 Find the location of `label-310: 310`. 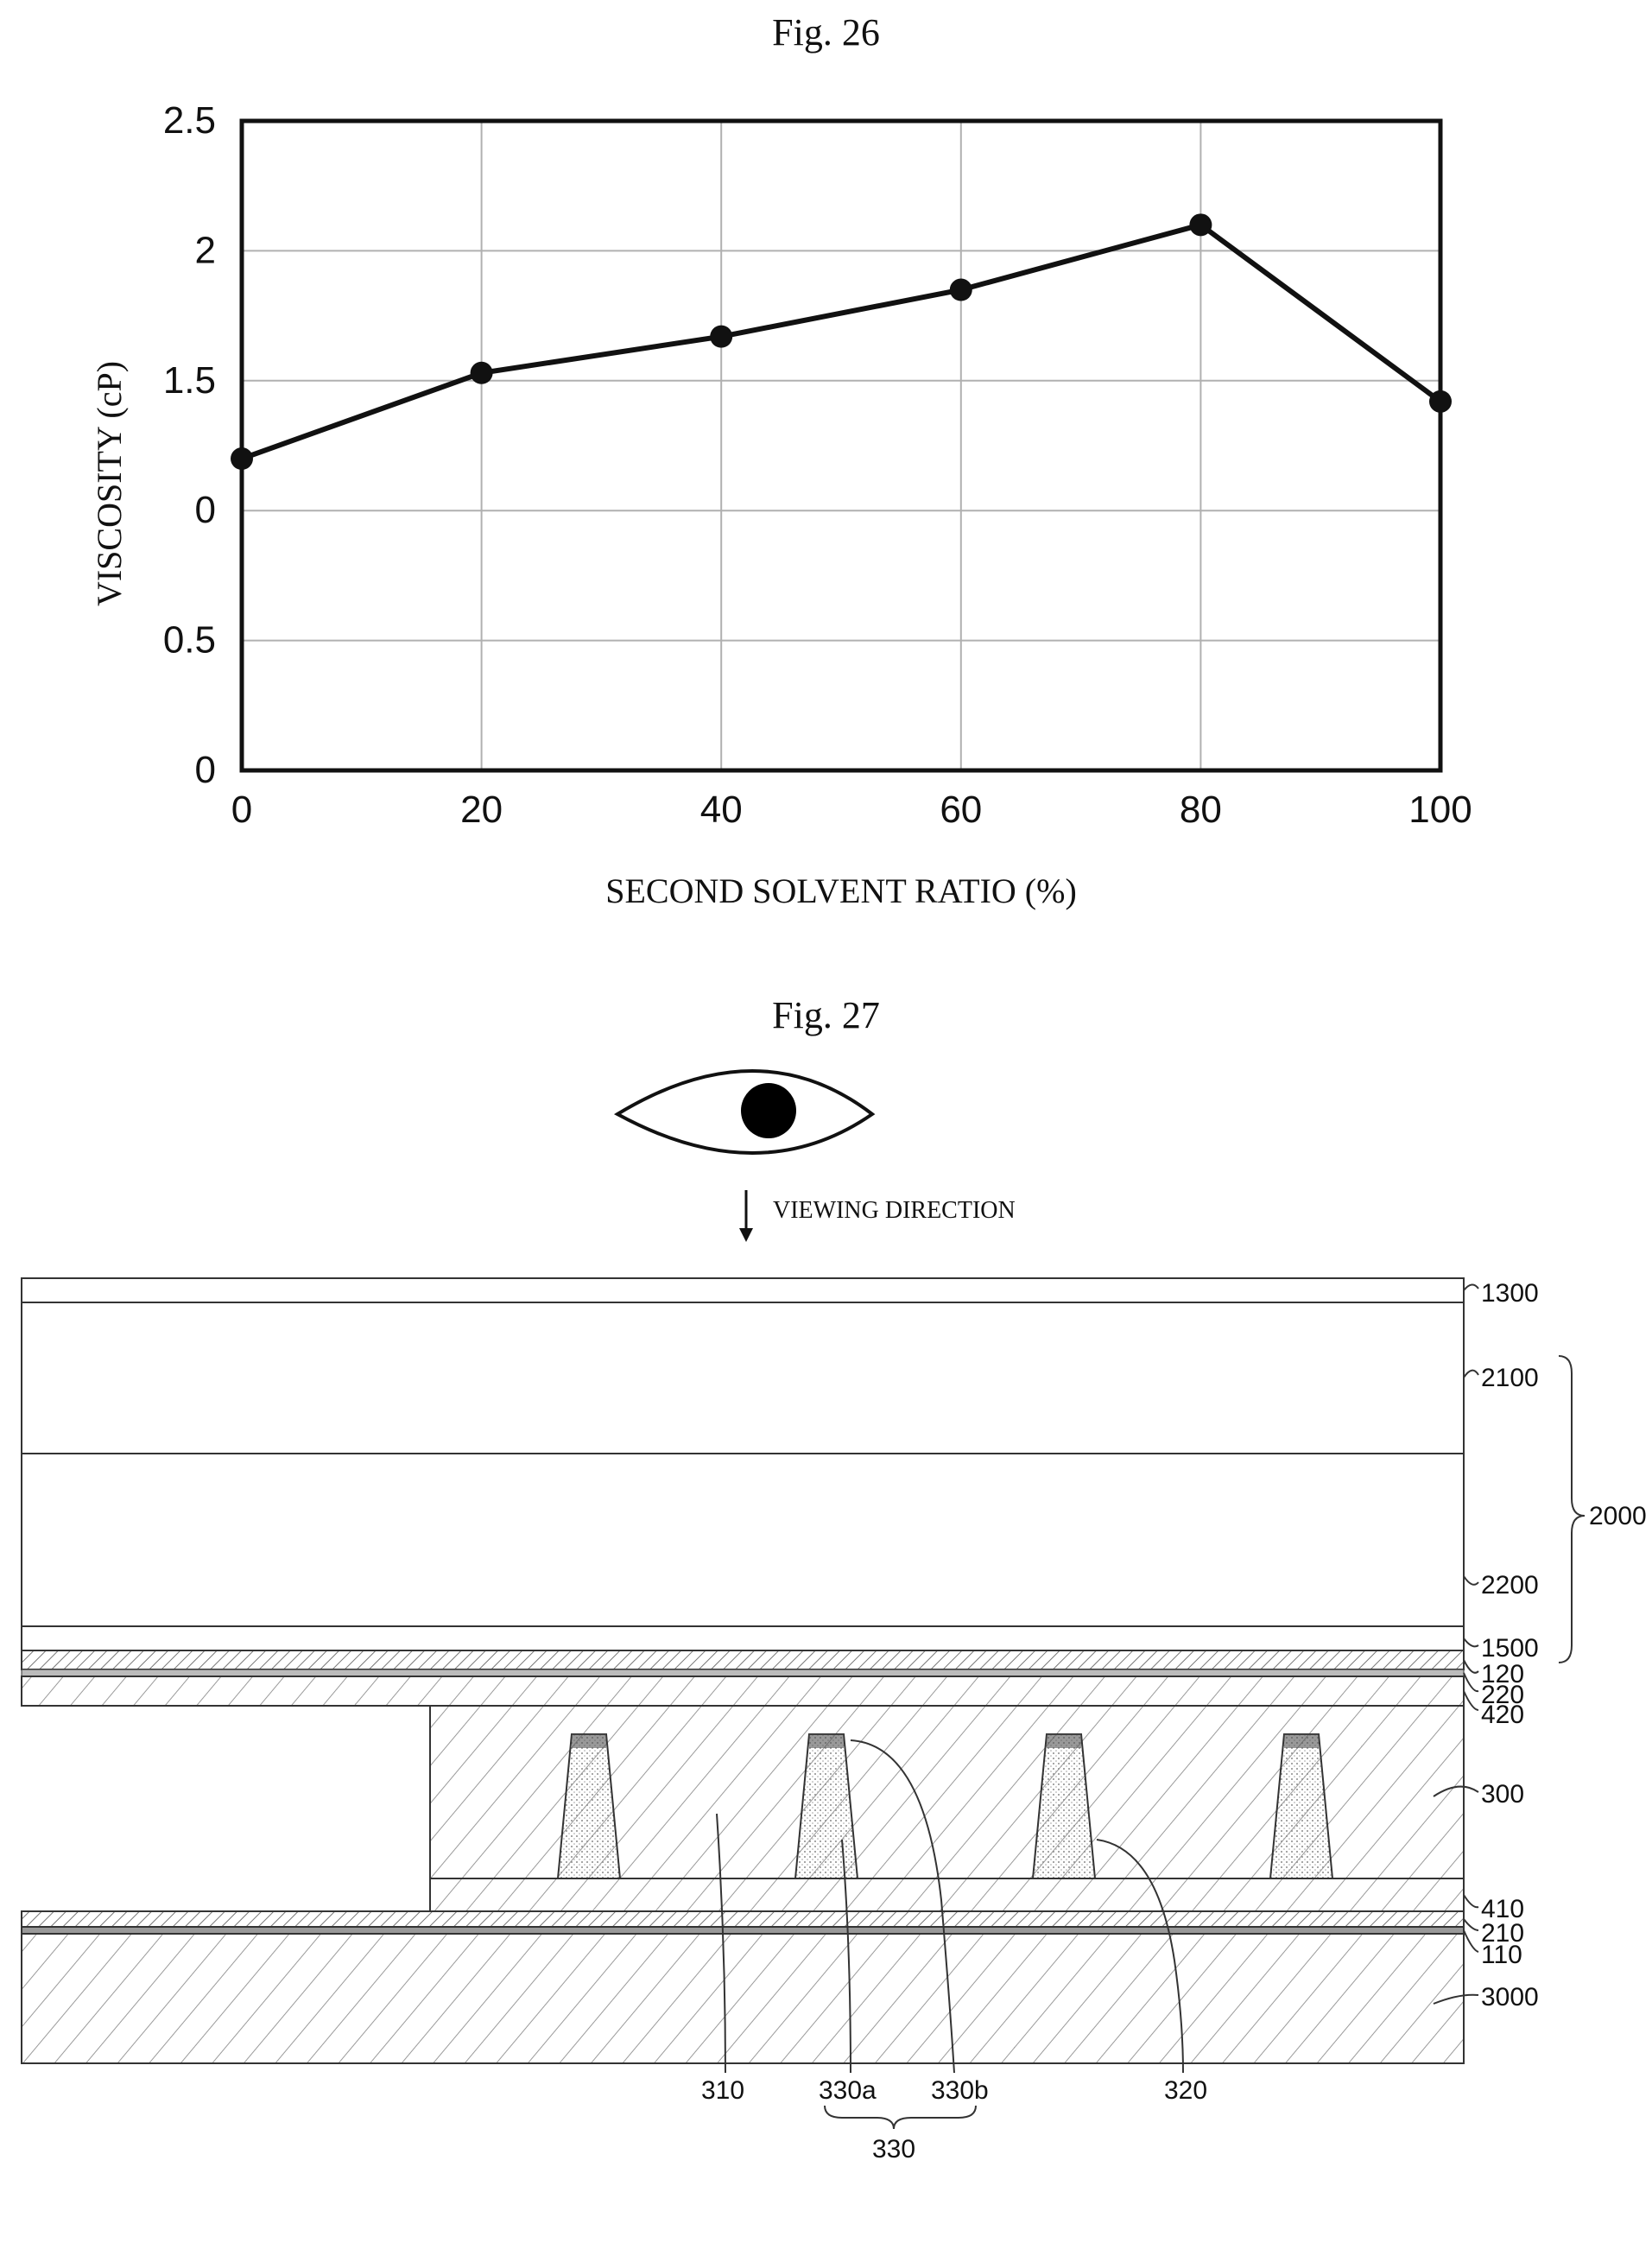

label-310: 310 is located at coordinates (722, 2090).